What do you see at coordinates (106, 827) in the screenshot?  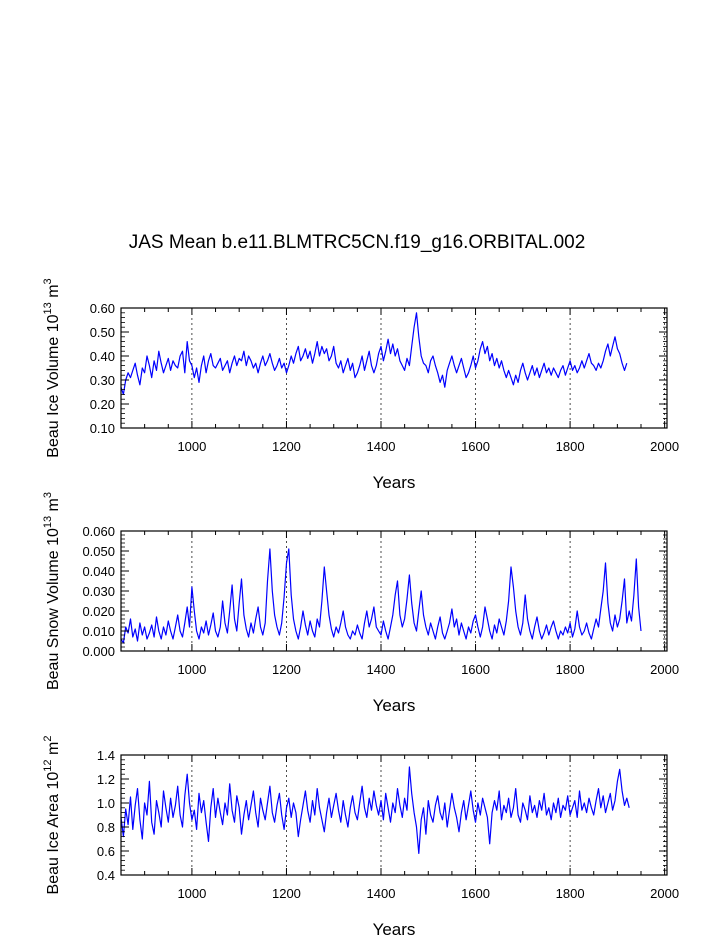 I see `y-tick-label: 0.8` at bounding box center [106, 827].